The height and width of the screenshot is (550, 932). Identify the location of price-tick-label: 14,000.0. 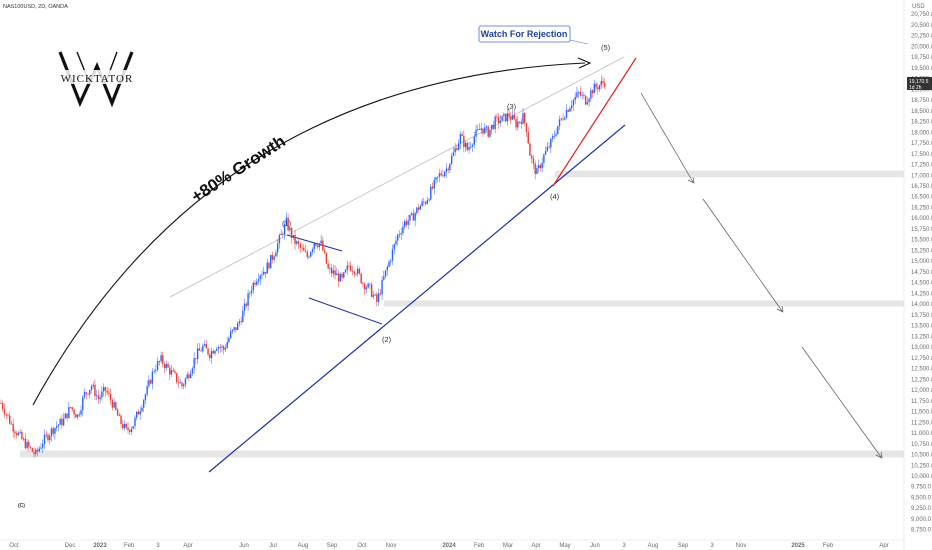
(921, 305).